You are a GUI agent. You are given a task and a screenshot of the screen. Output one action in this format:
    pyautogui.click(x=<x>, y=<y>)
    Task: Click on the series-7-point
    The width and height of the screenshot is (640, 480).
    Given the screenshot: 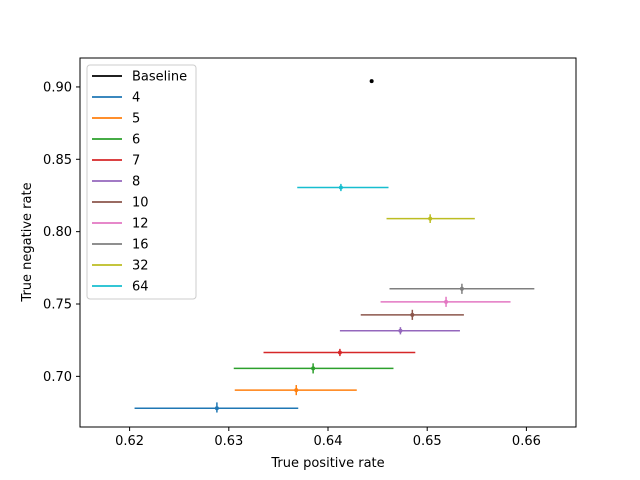 What is the action you would take?
    pyautogui.click(x=339, y=352)
    